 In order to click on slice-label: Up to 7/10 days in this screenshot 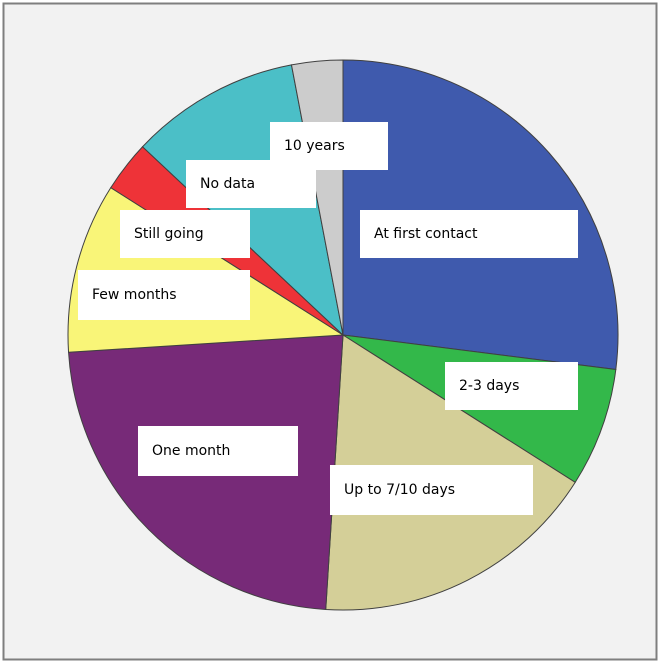, I will do `click(399, 490)`.